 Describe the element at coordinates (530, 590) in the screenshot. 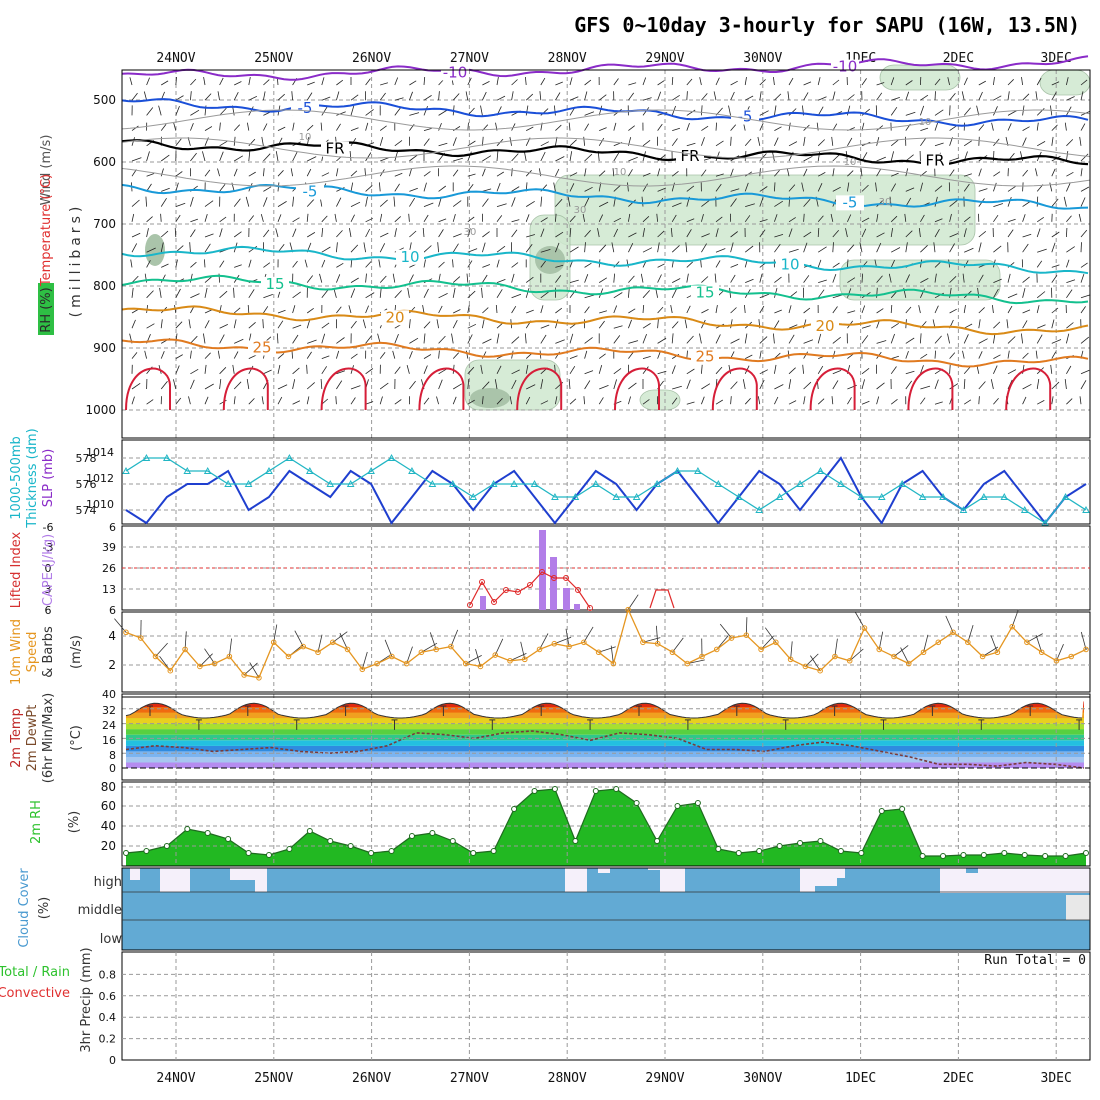

I see `li-line` at that location.